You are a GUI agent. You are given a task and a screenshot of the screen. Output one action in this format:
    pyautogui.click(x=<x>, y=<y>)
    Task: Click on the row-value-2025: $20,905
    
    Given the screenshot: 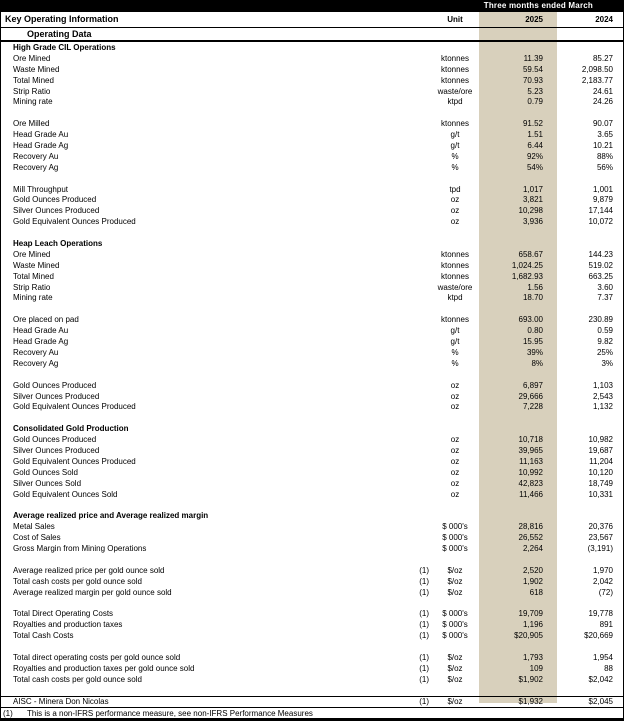 What is the action you would take?
    pyautogui.click(x=528, y=636)
    